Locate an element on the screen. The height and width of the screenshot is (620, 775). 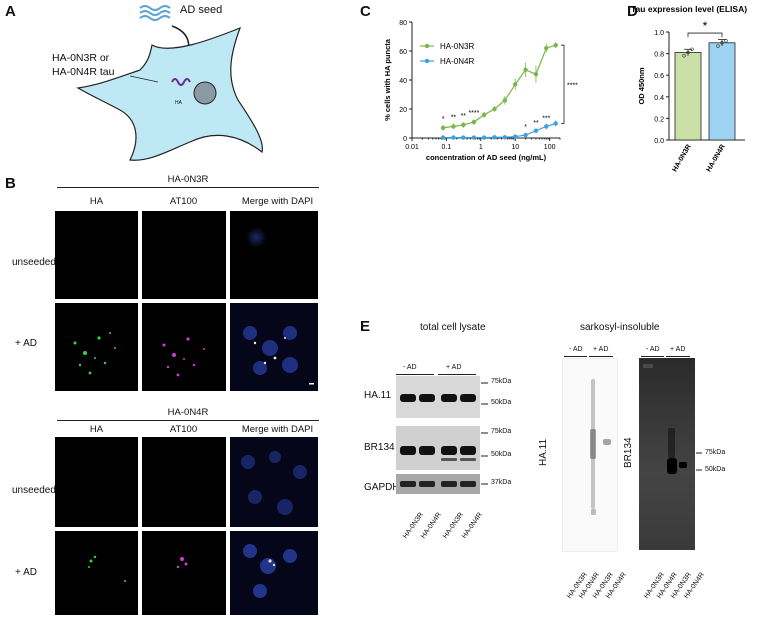
img-0n3r-ad-ha is located at coordinates (96, 347).